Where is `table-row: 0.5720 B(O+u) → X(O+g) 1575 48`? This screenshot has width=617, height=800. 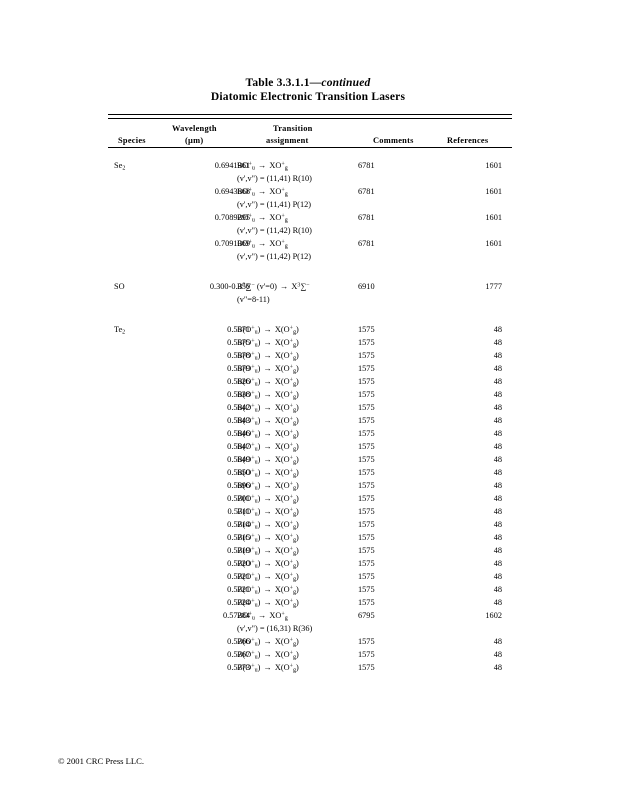
table-row: 0.5720 B(O+u) → X(O+g) 1575 48 is located at coordinates (308, 564).